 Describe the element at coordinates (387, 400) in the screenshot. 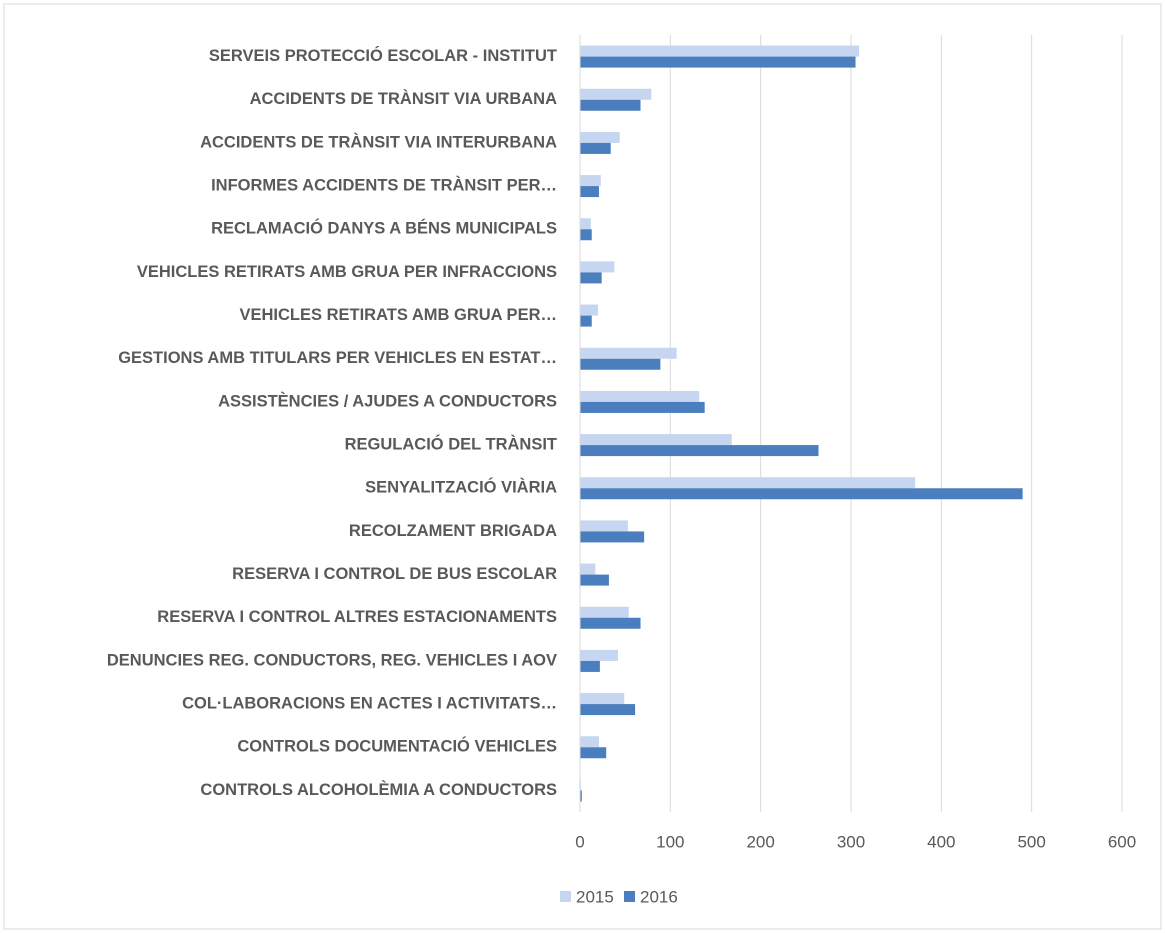

I see `y-tick-label: ASSISTÈNCIES / AJUDES A CONDUCTORS` at that location.